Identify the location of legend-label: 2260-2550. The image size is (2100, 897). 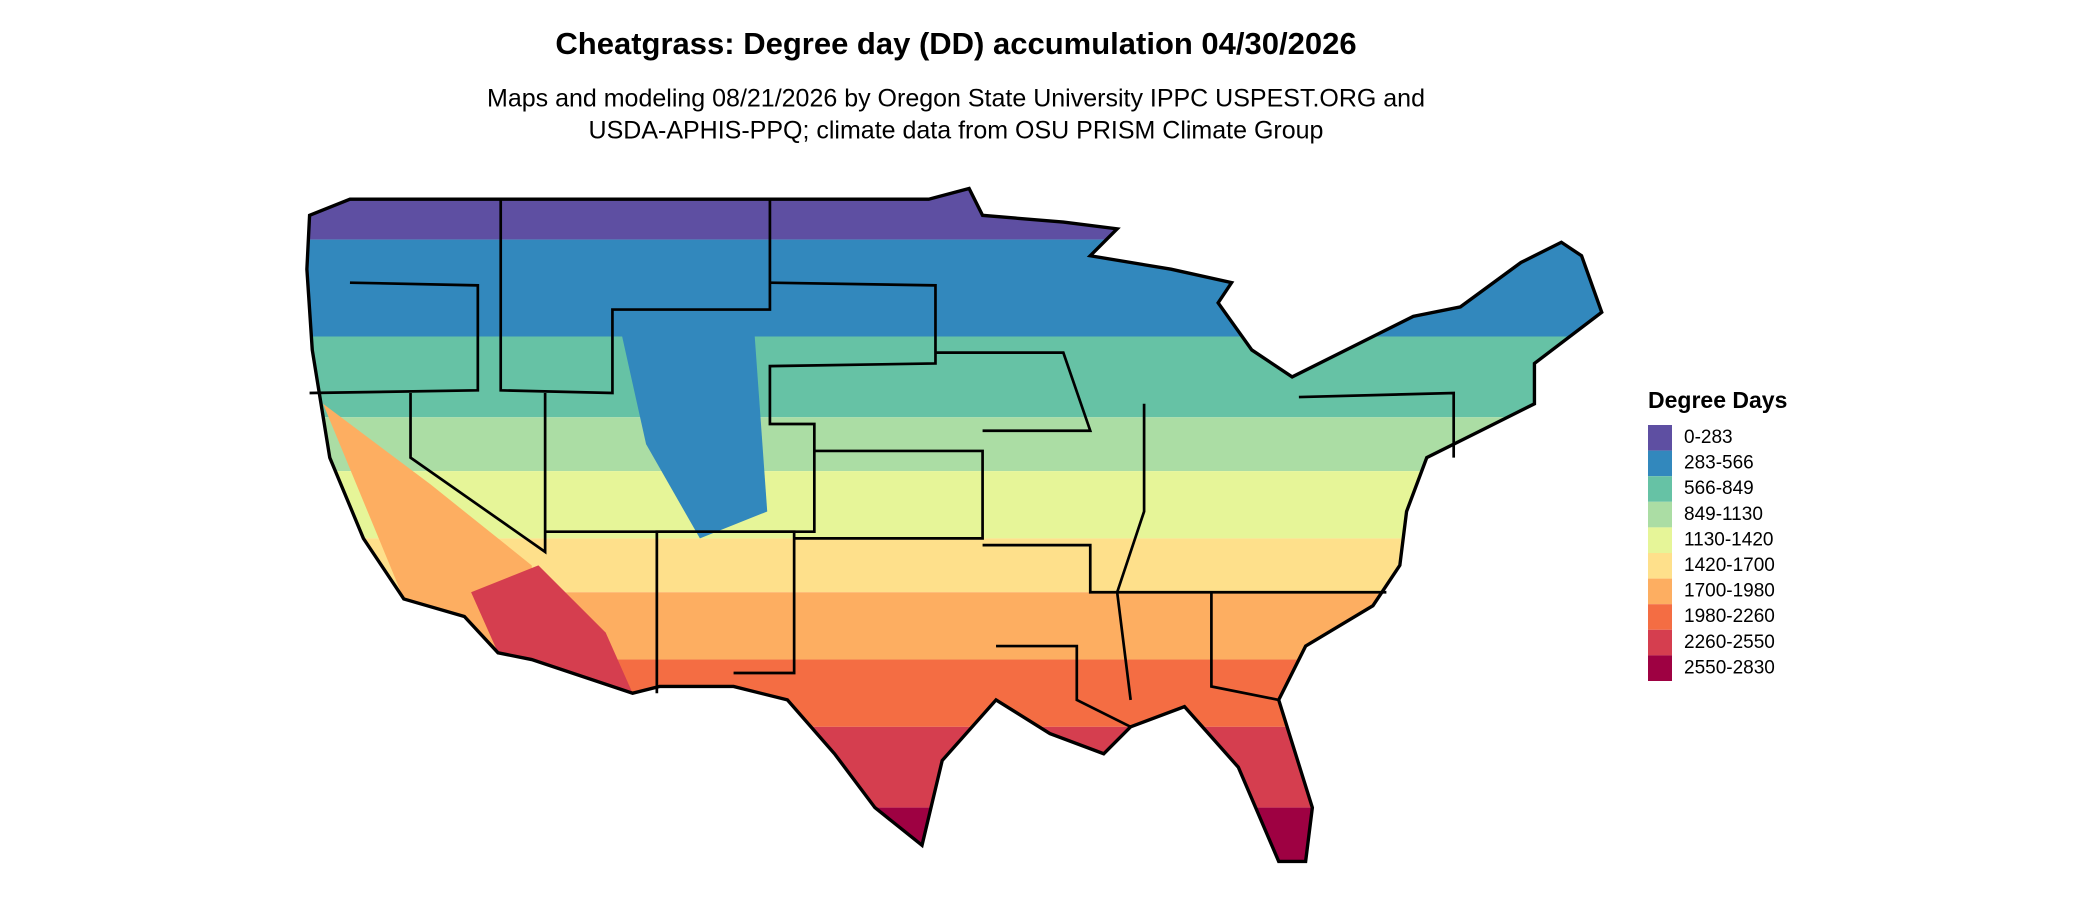
(1729, 642).